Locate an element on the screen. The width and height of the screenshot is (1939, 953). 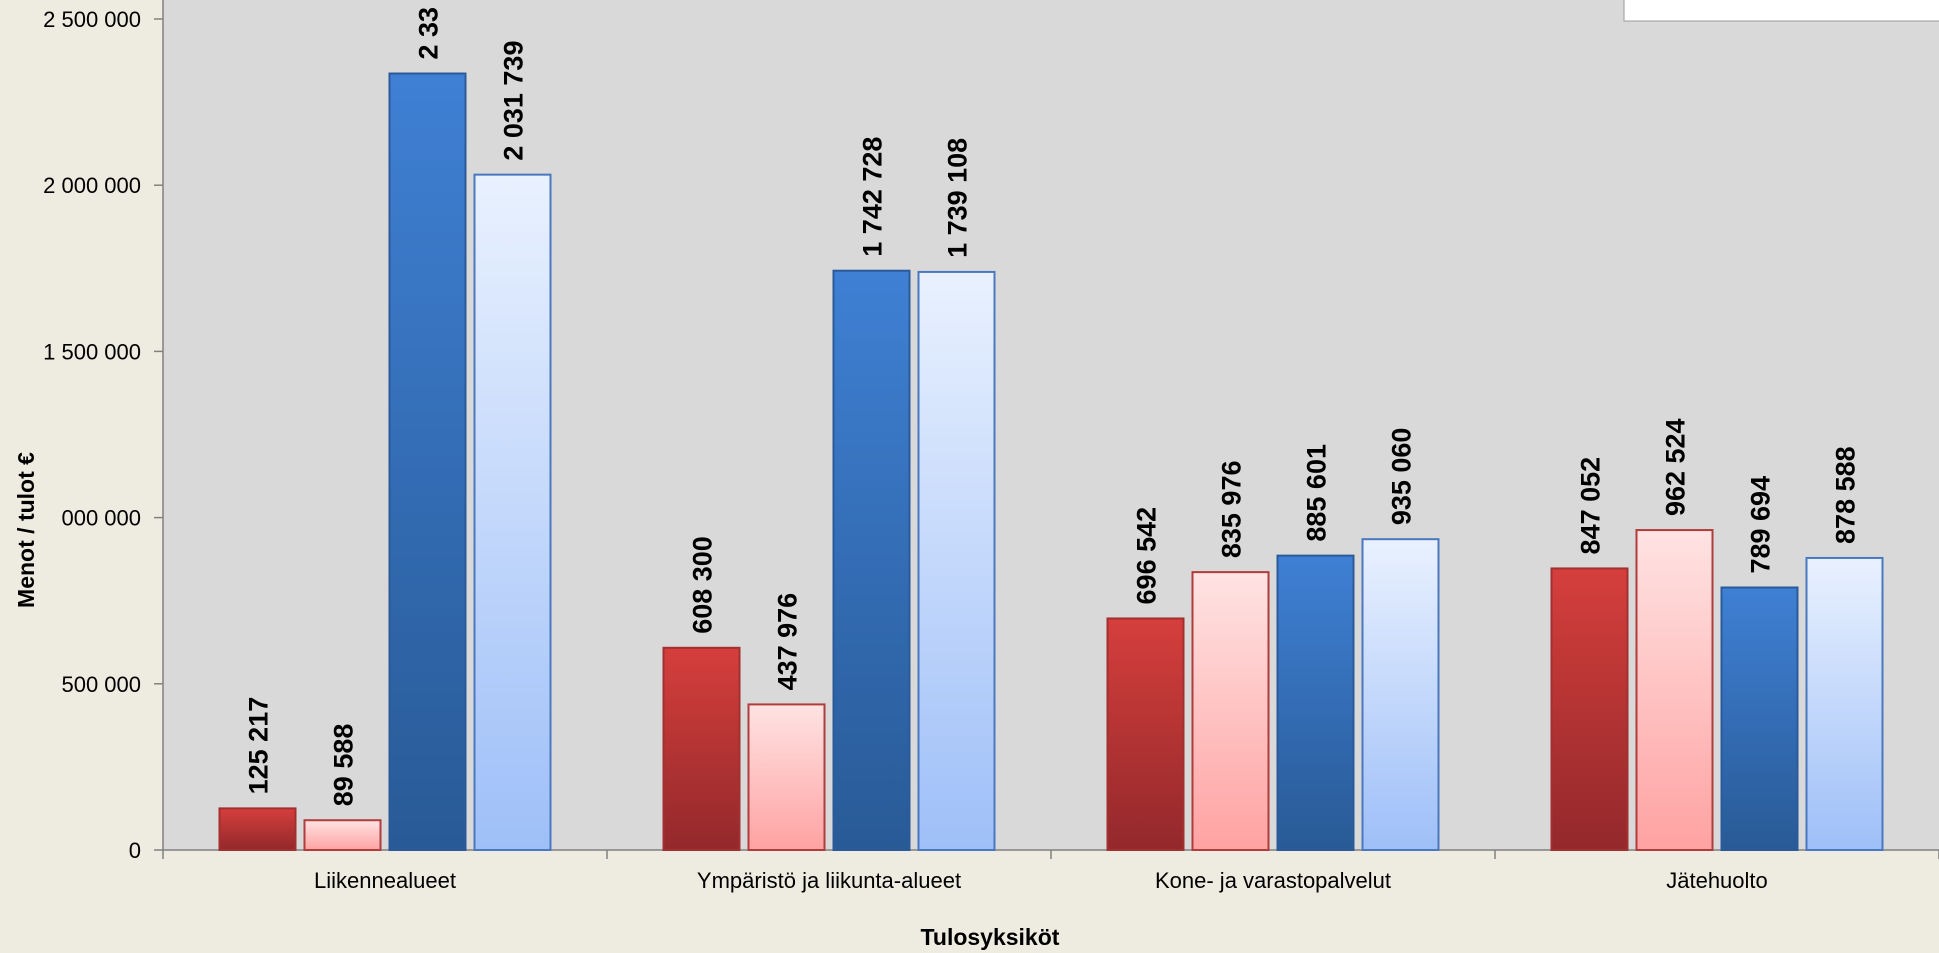
data-label: 608 300 is located at coordinates (703, 585).